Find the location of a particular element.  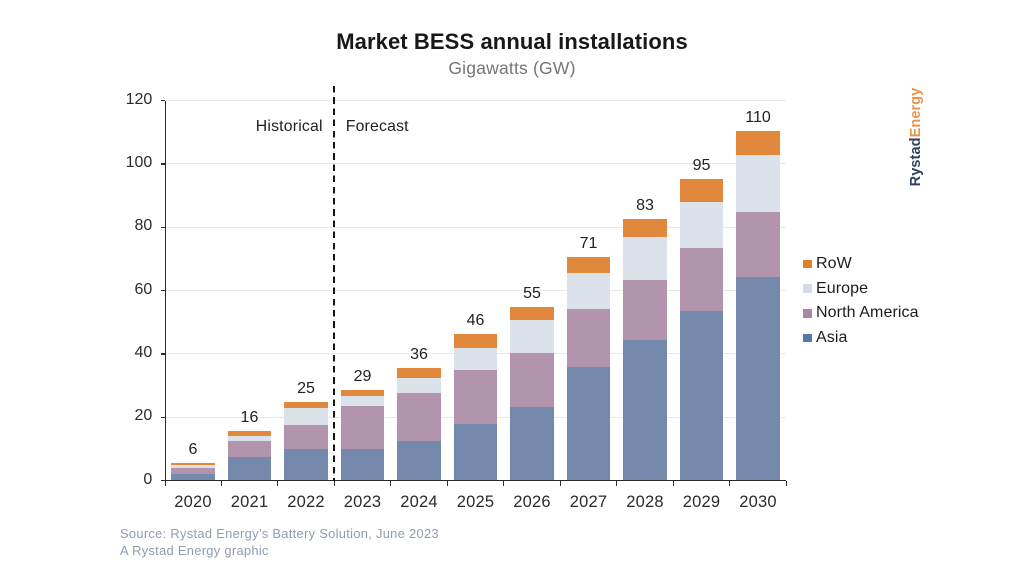

bar-total-2026: 55 is located at coordinates (532, 293).